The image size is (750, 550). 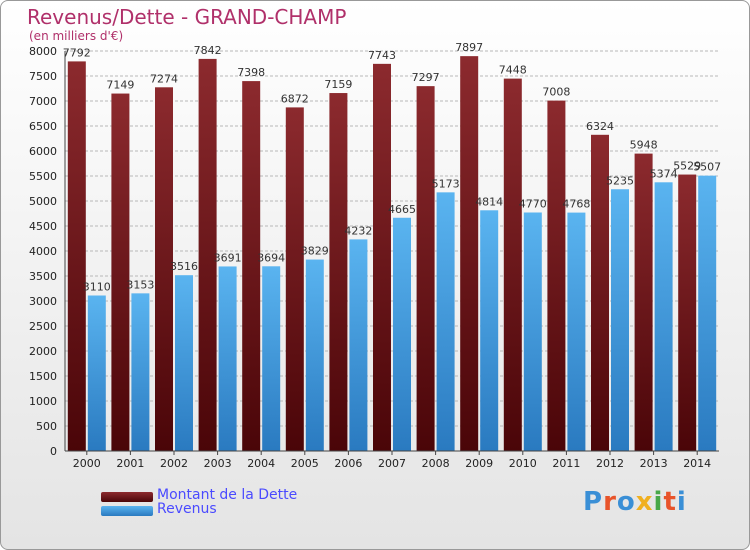 What do you see at coordinates (120, 85) in the screenshot?
I see `data-label-dette: 7149` at bounding box center [120, 85].